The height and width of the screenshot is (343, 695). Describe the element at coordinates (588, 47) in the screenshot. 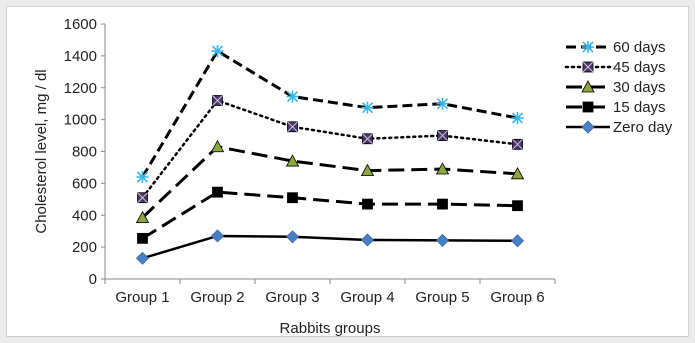

I see `legend-marker-60-days` at that location.